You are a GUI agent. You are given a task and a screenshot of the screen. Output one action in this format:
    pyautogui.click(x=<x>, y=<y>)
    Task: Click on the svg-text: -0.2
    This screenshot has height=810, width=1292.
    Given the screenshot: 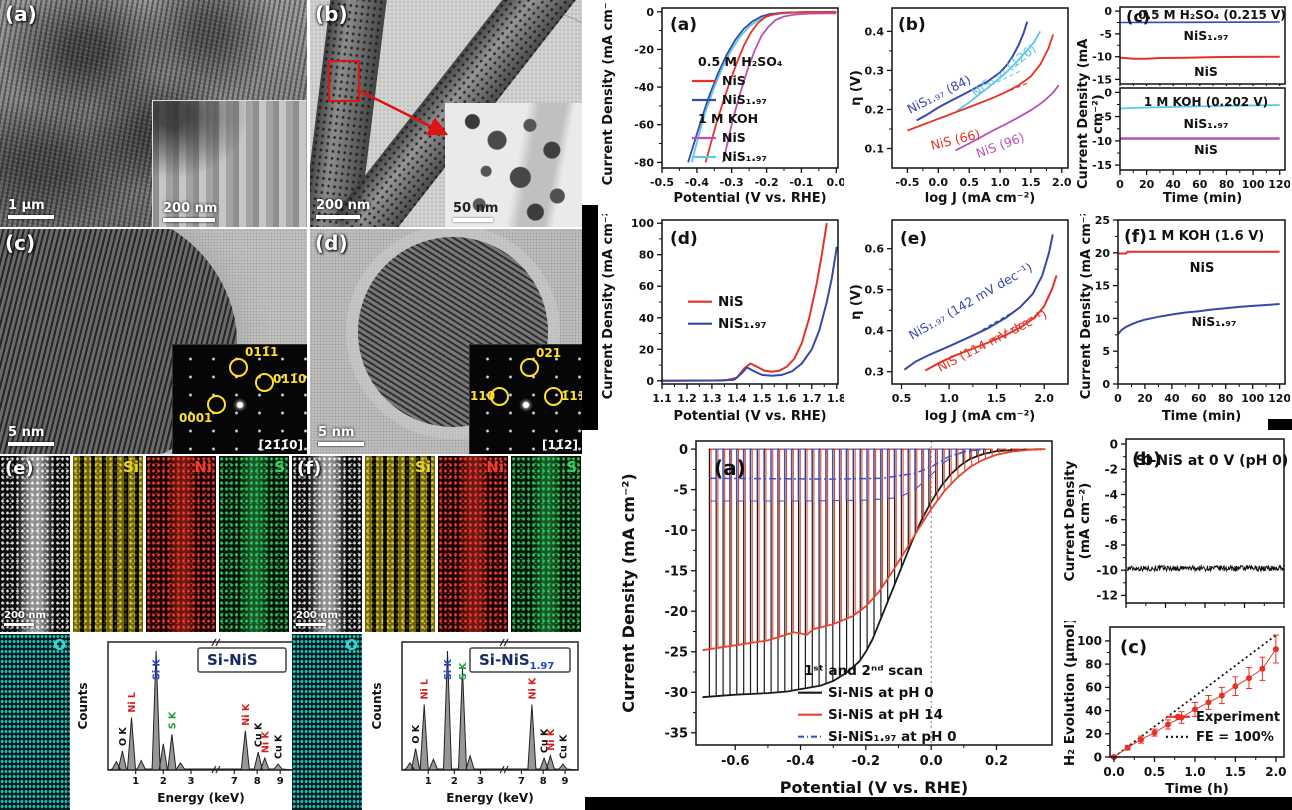 What is the action you would take?
    pyautogui.click(x=767, y=182)
    